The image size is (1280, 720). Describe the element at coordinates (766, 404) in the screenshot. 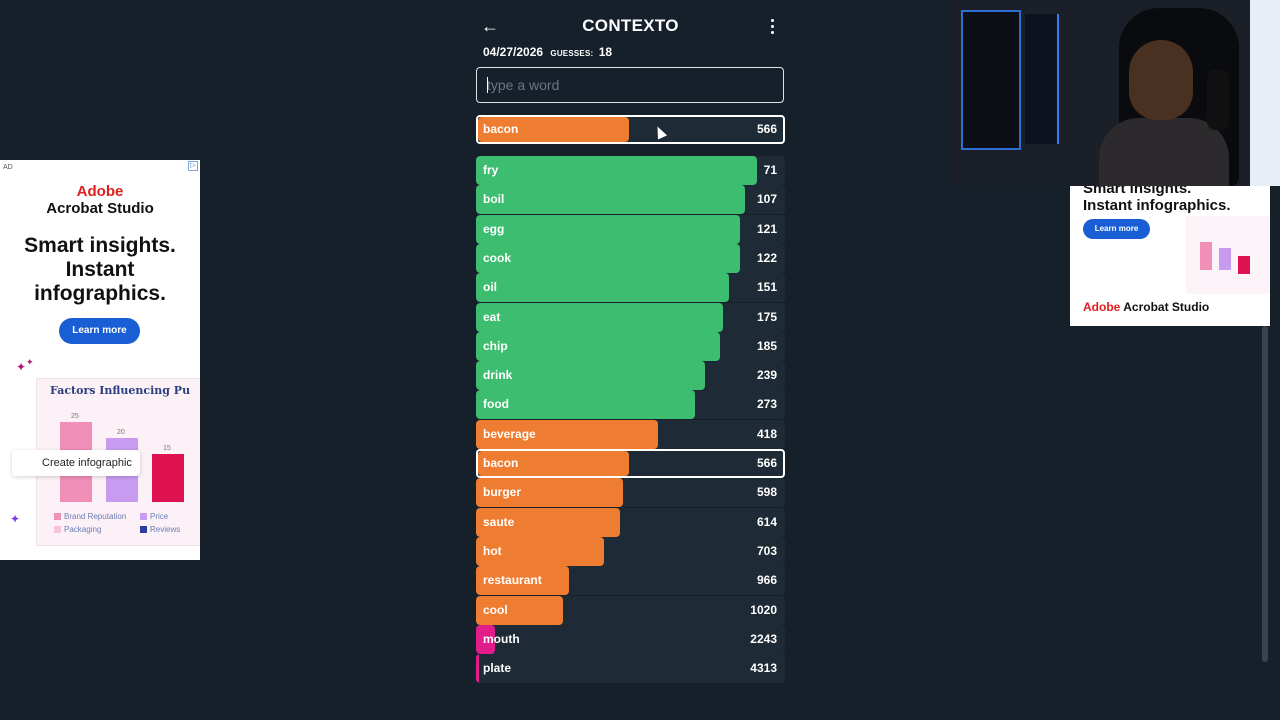

I see `guess-rank: 273` at that location.